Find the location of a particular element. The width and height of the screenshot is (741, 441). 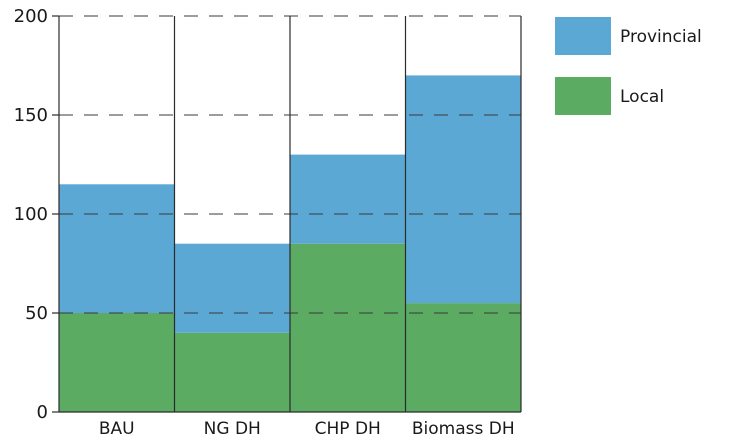

y-tick-label: 100 is located at coordinates (31, 214).